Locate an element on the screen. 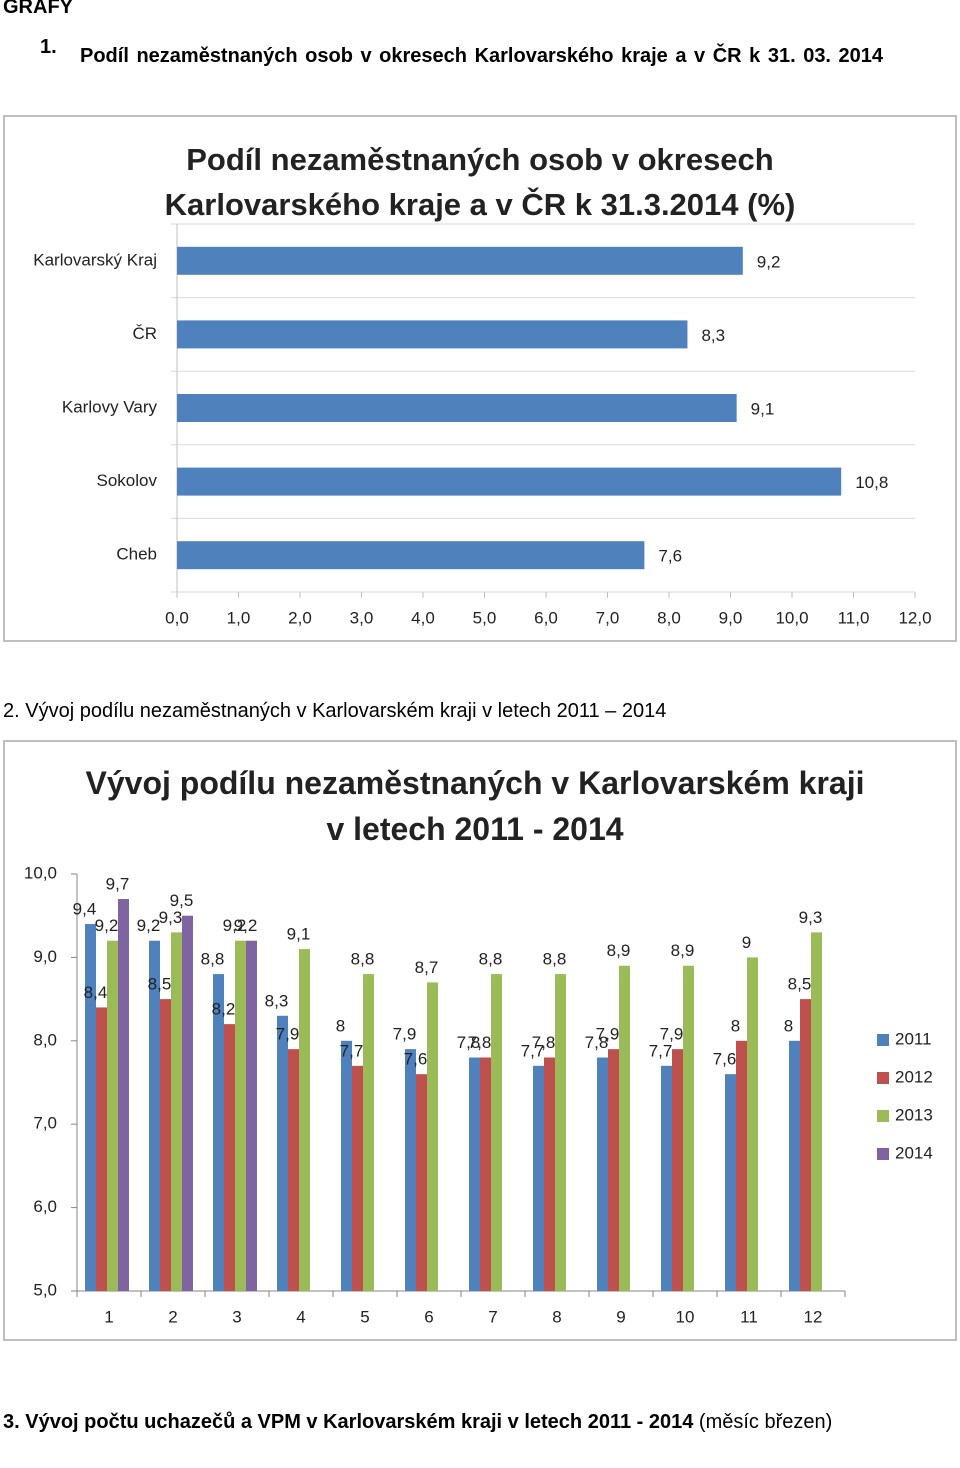 The image size is (960, 1468). x-tick-label: 1 is located at coordinates (108, 1316).